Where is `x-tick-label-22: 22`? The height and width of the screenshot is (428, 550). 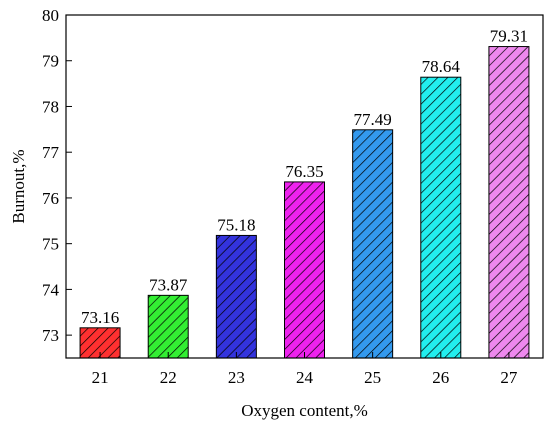 x-tick-label-22: 22 is located at coordinates (168, 377).